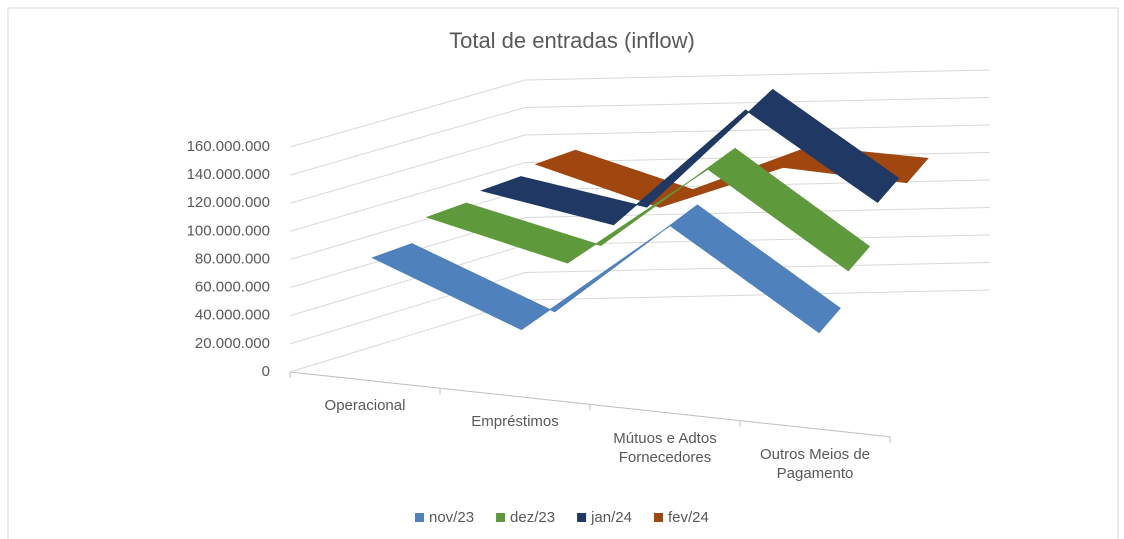 This screenshot has width=1124, height=539. What do you see at coordinates (232, 343) in the screenshot?
I see `y-tick-label: 20.000.000` at bounding box center [232, 343].